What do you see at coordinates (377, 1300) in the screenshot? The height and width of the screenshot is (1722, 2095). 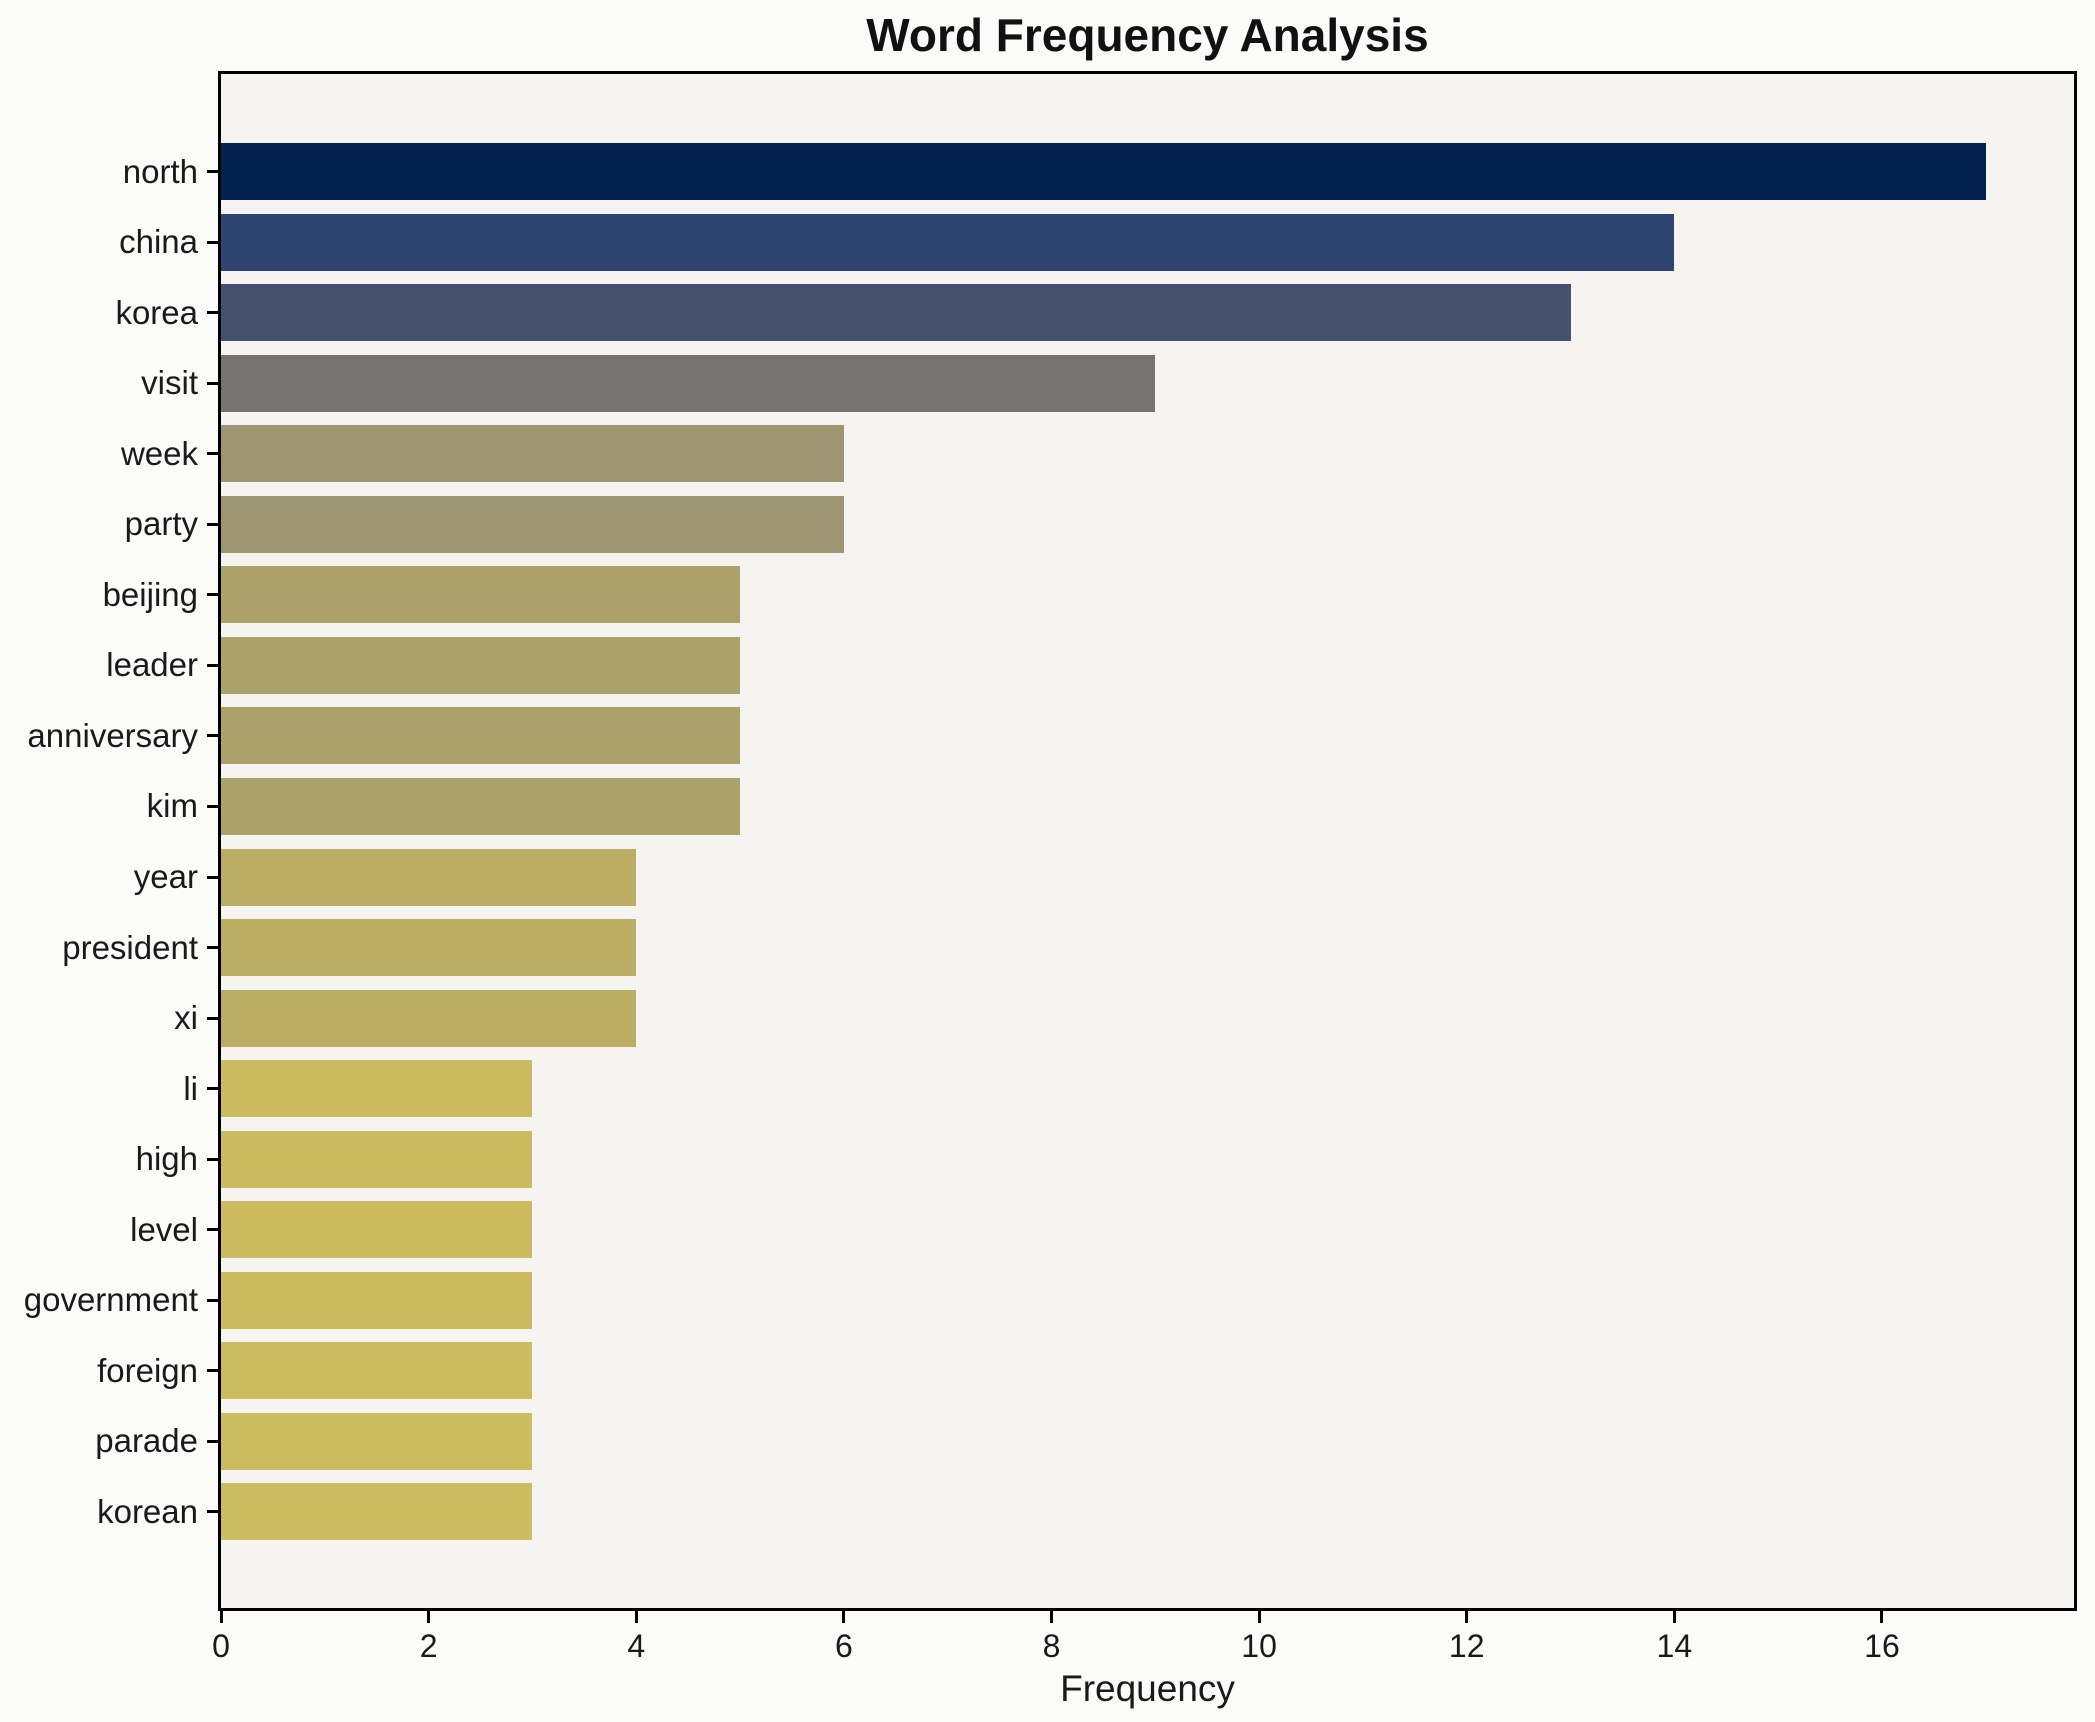 I see `bar-government` at bounding box center [377, 1300].